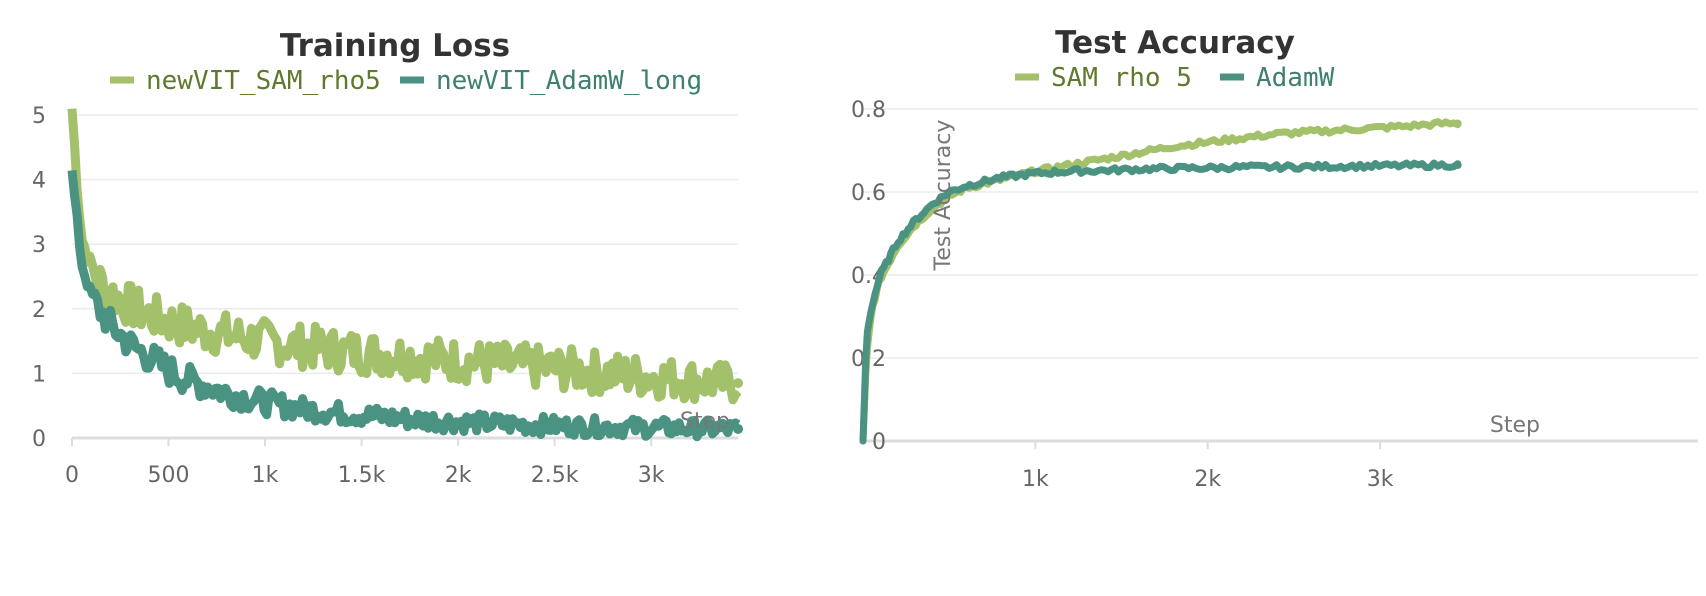 This screenshot has height=596, width=1706. Describe the element at coordinates (868, 276) in the screenshot. I see `y-axis-ticks: 00.20.40.60.8` at that location.